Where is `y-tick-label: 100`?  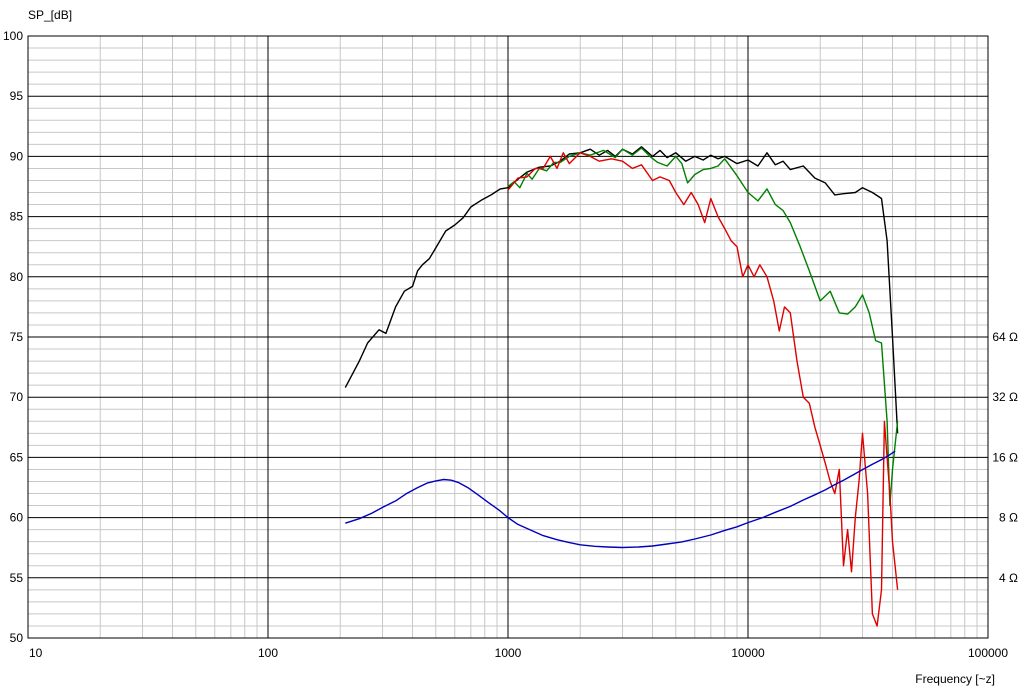 y-tick-label: 100 is located at coordinates (13, 36).